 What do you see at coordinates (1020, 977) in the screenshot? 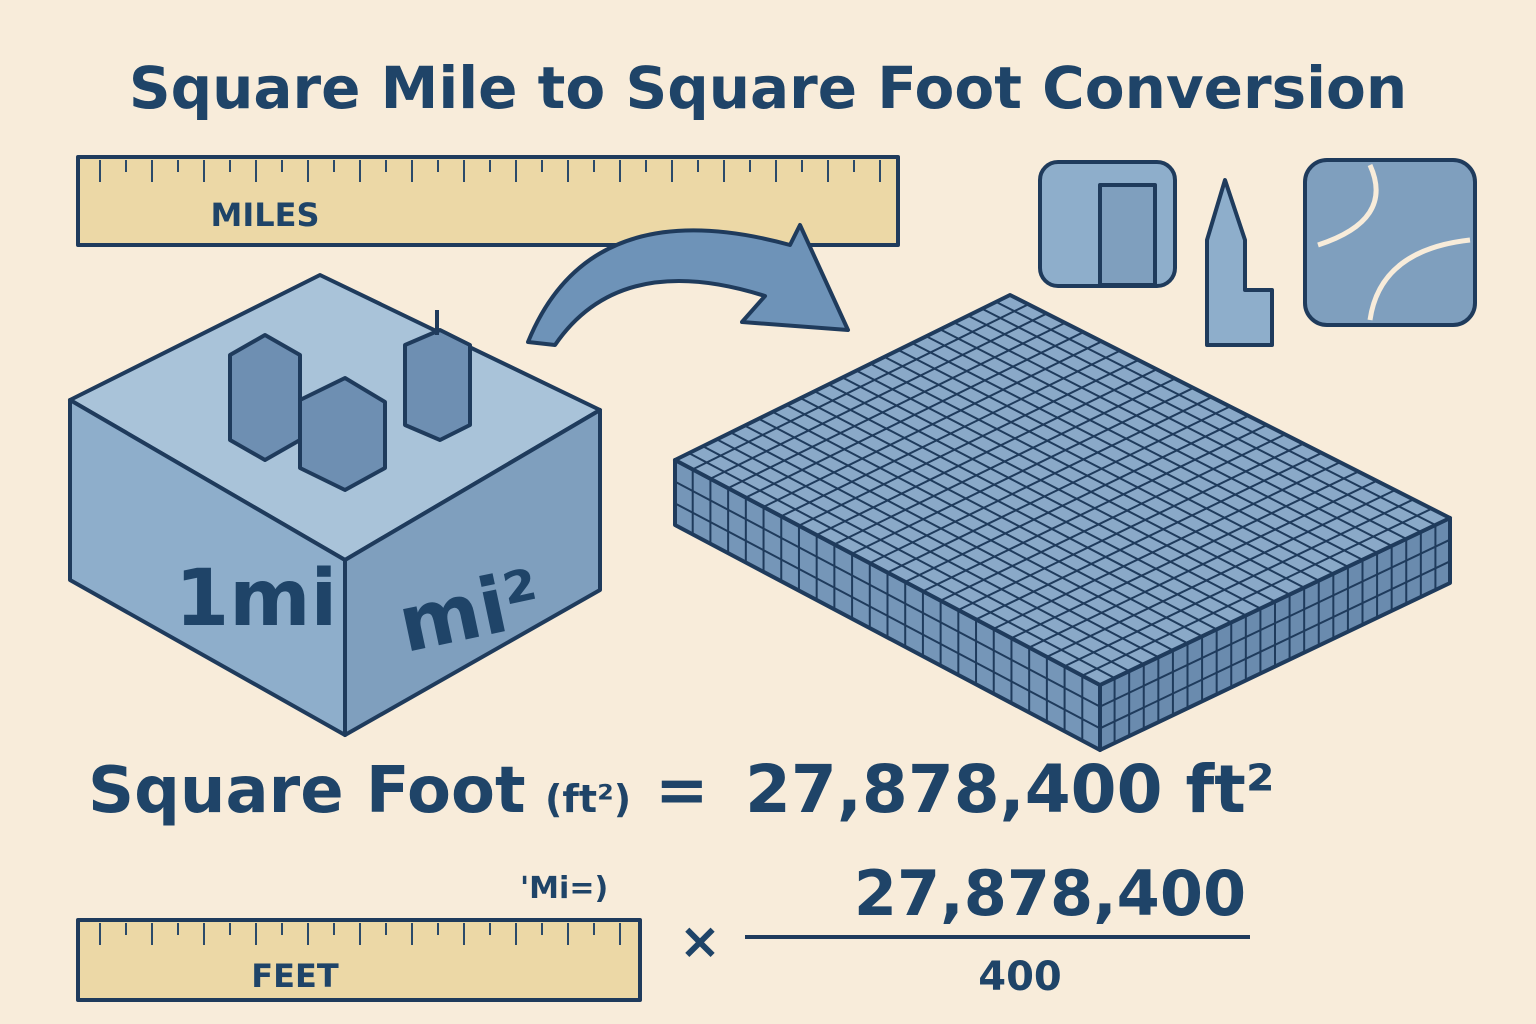
I see `formula-denominator: 400` at bounding box center [1020, 977].